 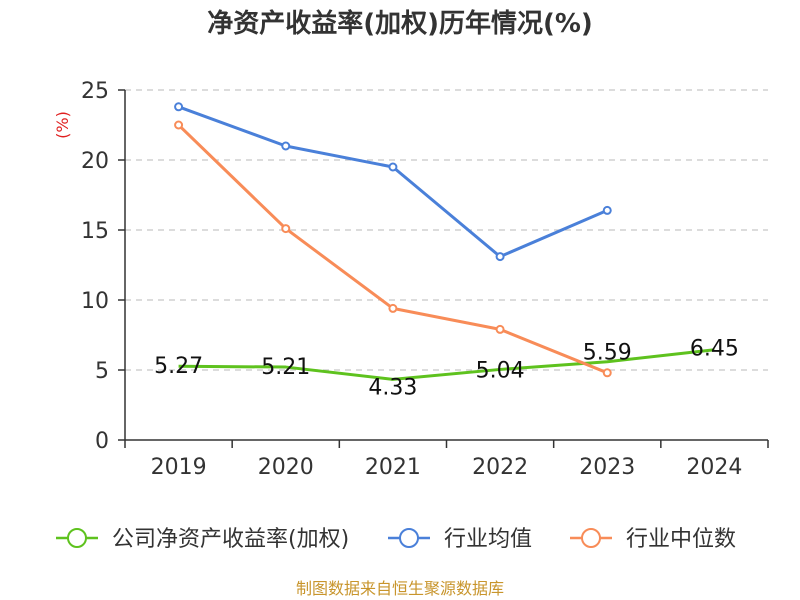 What do you see at coordinates (230, 539) in the screenshot?
I see `legend-label: 公司净资产收益率(加权)` at bounding box center [230, 539].